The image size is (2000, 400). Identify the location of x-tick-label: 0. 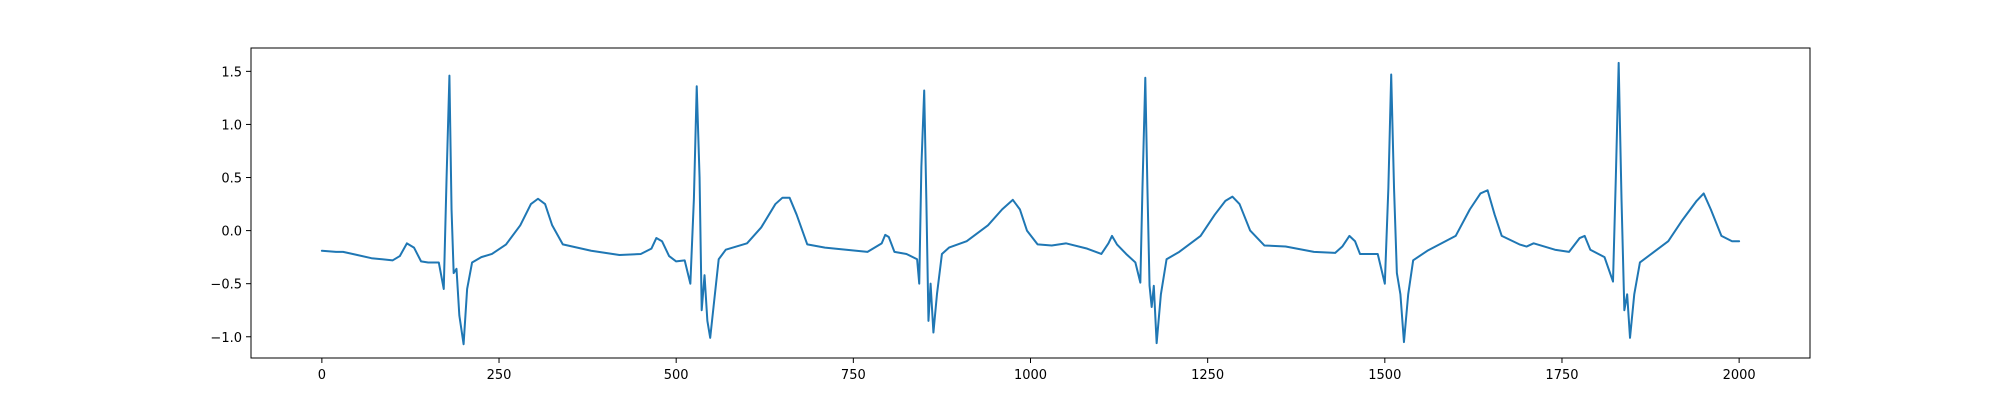
(322, 375).